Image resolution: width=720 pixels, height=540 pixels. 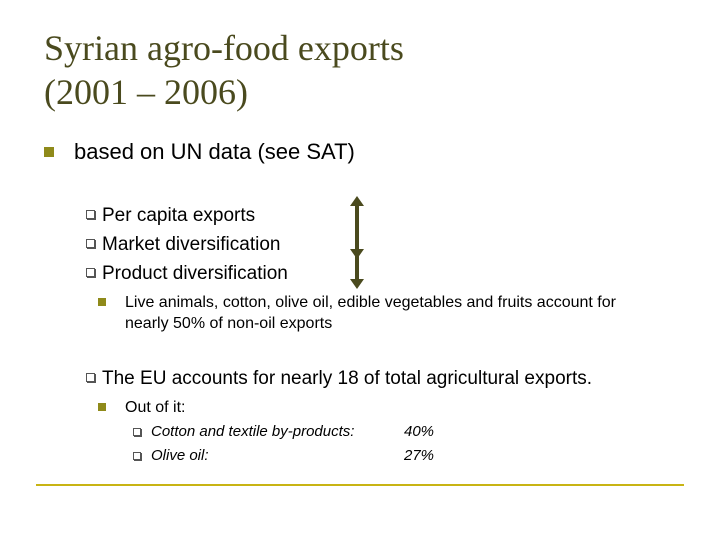 I want to click on arrow-up-icon, so click(x=357, y=213).